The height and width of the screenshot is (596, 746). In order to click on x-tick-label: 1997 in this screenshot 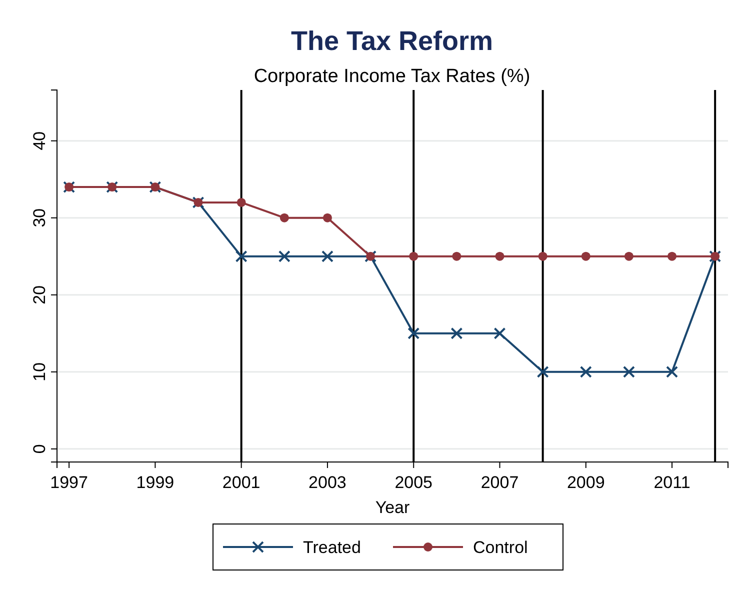, I will do `click(69, 482)`.